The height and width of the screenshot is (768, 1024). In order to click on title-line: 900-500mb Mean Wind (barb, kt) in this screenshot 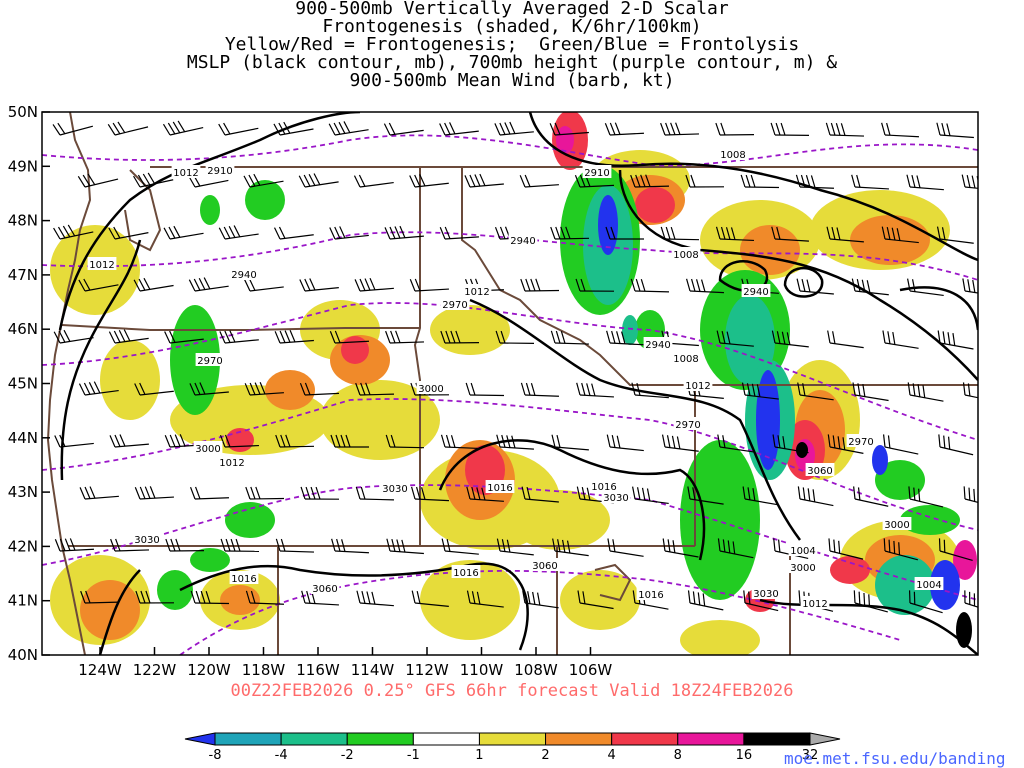, I will do `click(512, 80)`.